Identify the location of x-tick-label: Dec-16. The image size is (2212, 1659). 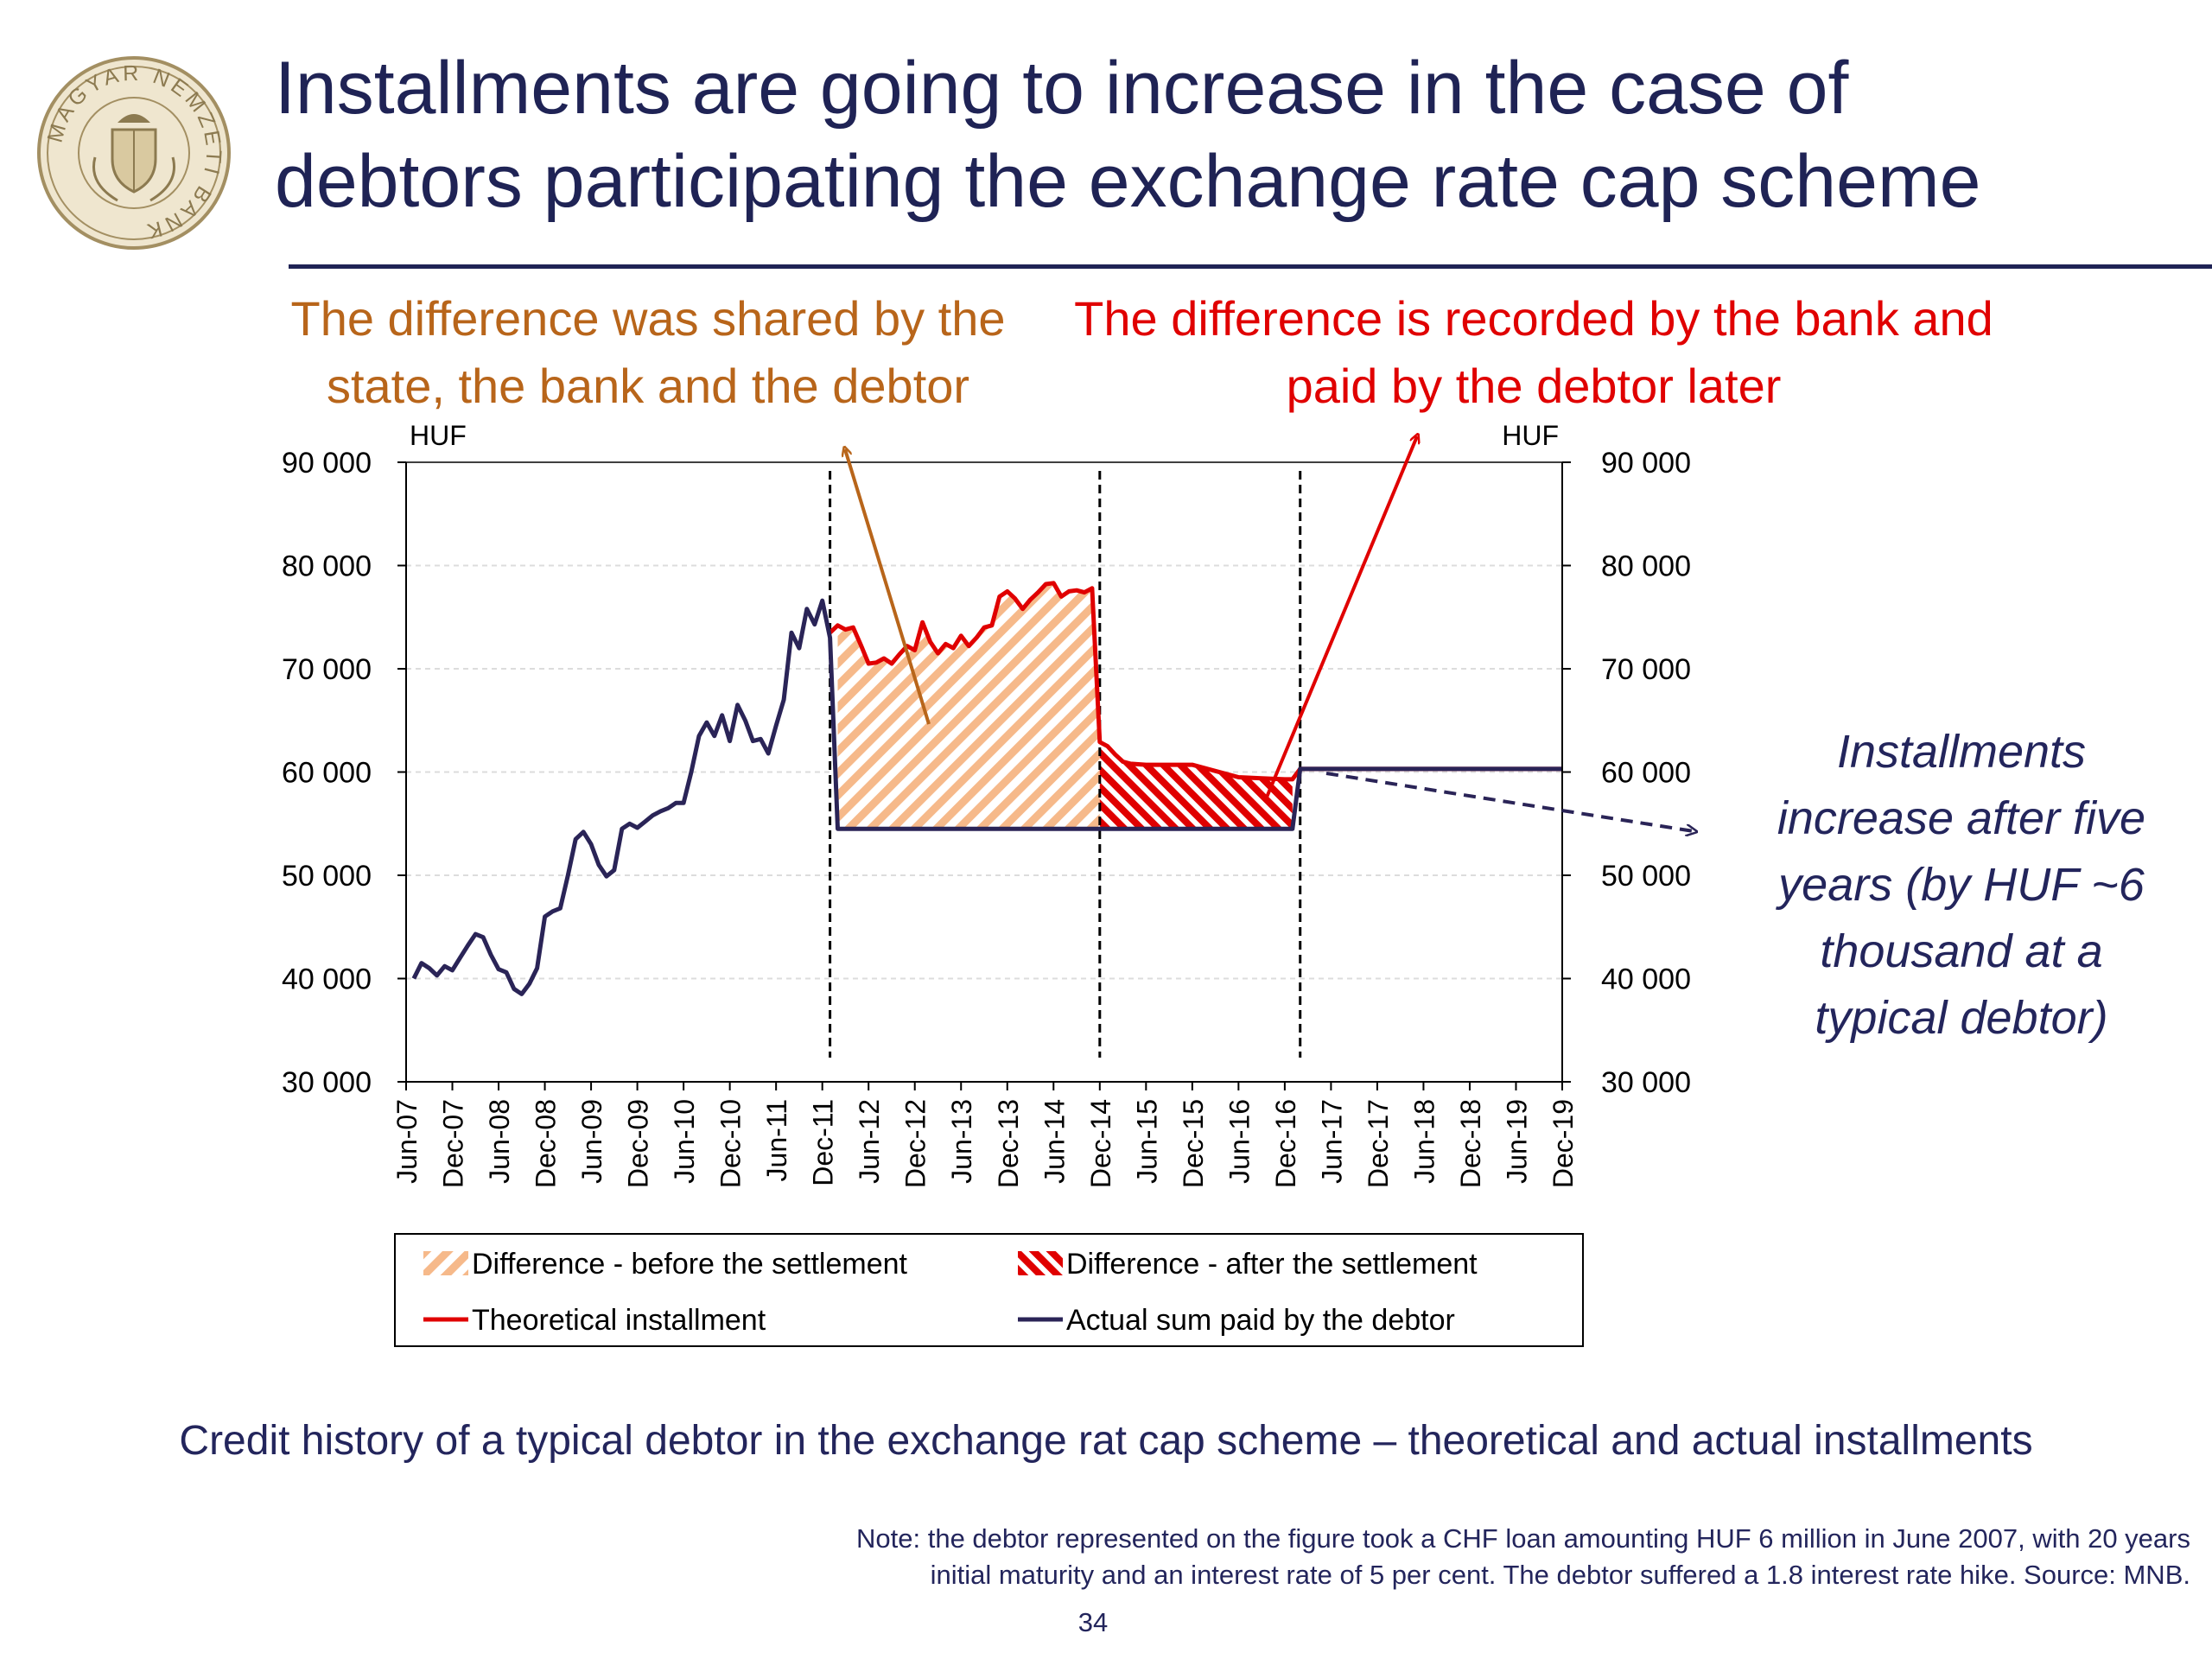
(1285, 1143).